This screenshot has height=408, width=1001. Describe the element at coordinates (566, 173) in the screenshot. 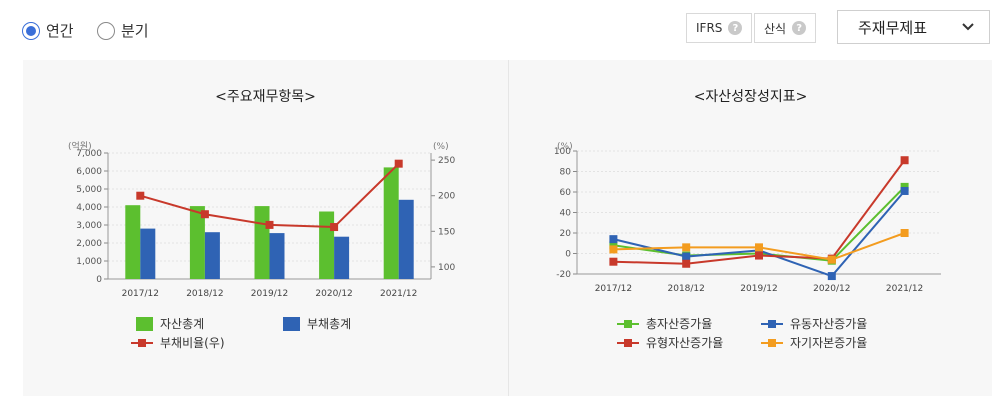

I see `y-tick-label: 80` at that location.